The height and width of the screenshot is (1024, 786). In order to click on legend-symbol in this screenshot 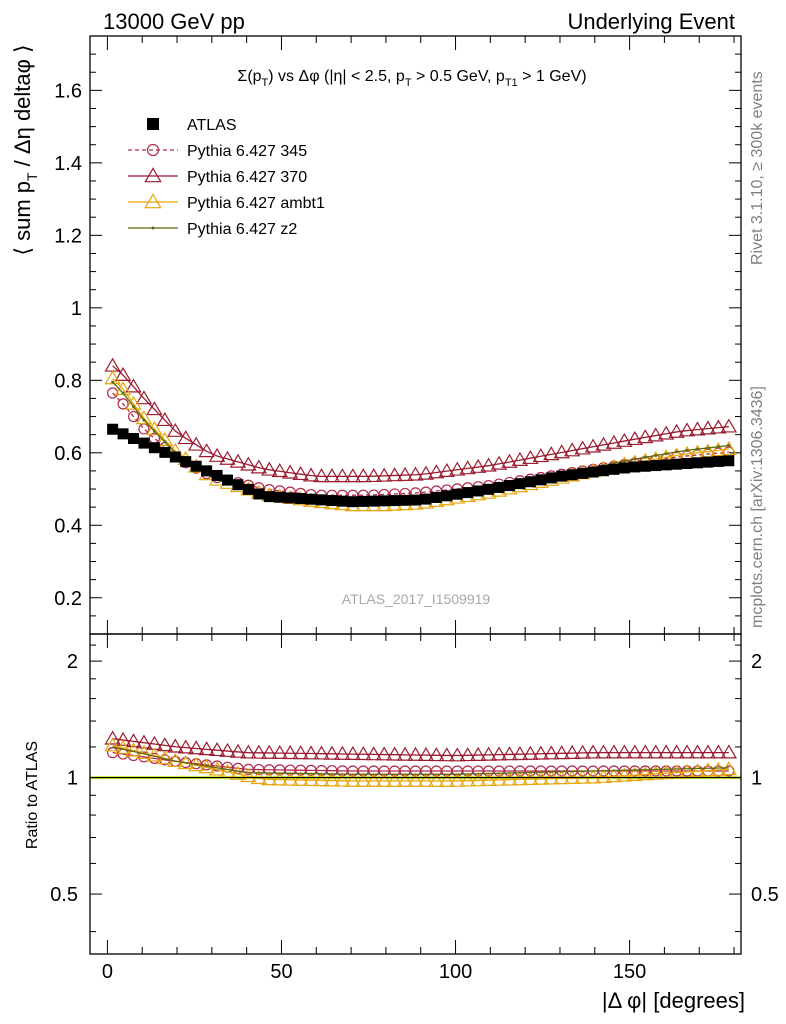, I will do `click(153, 201)`.